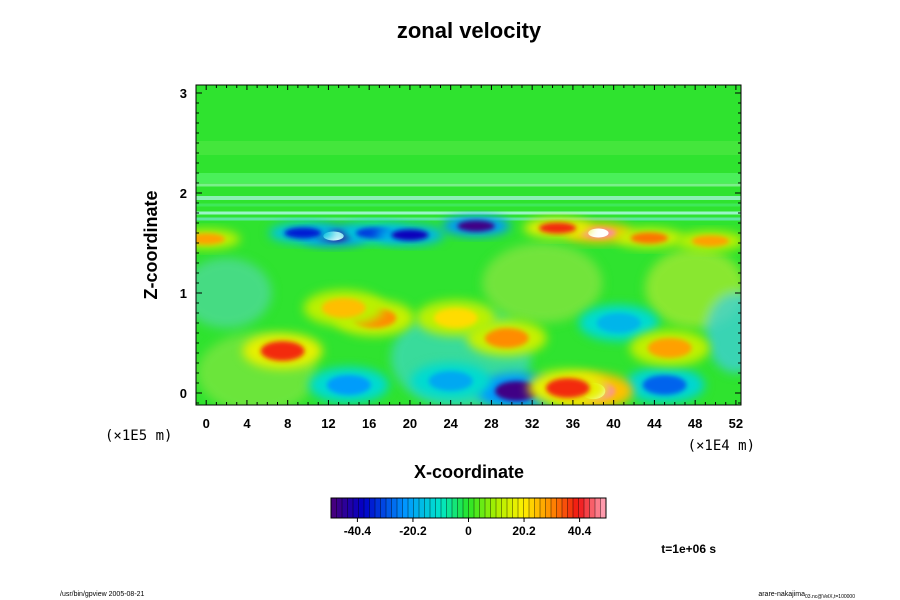 The height and width of the screenshot is (600, 900). What do you see at coordinates (506, 338) in the screenshot?
I see `feature-20-core` at bounding box center [506, 338].